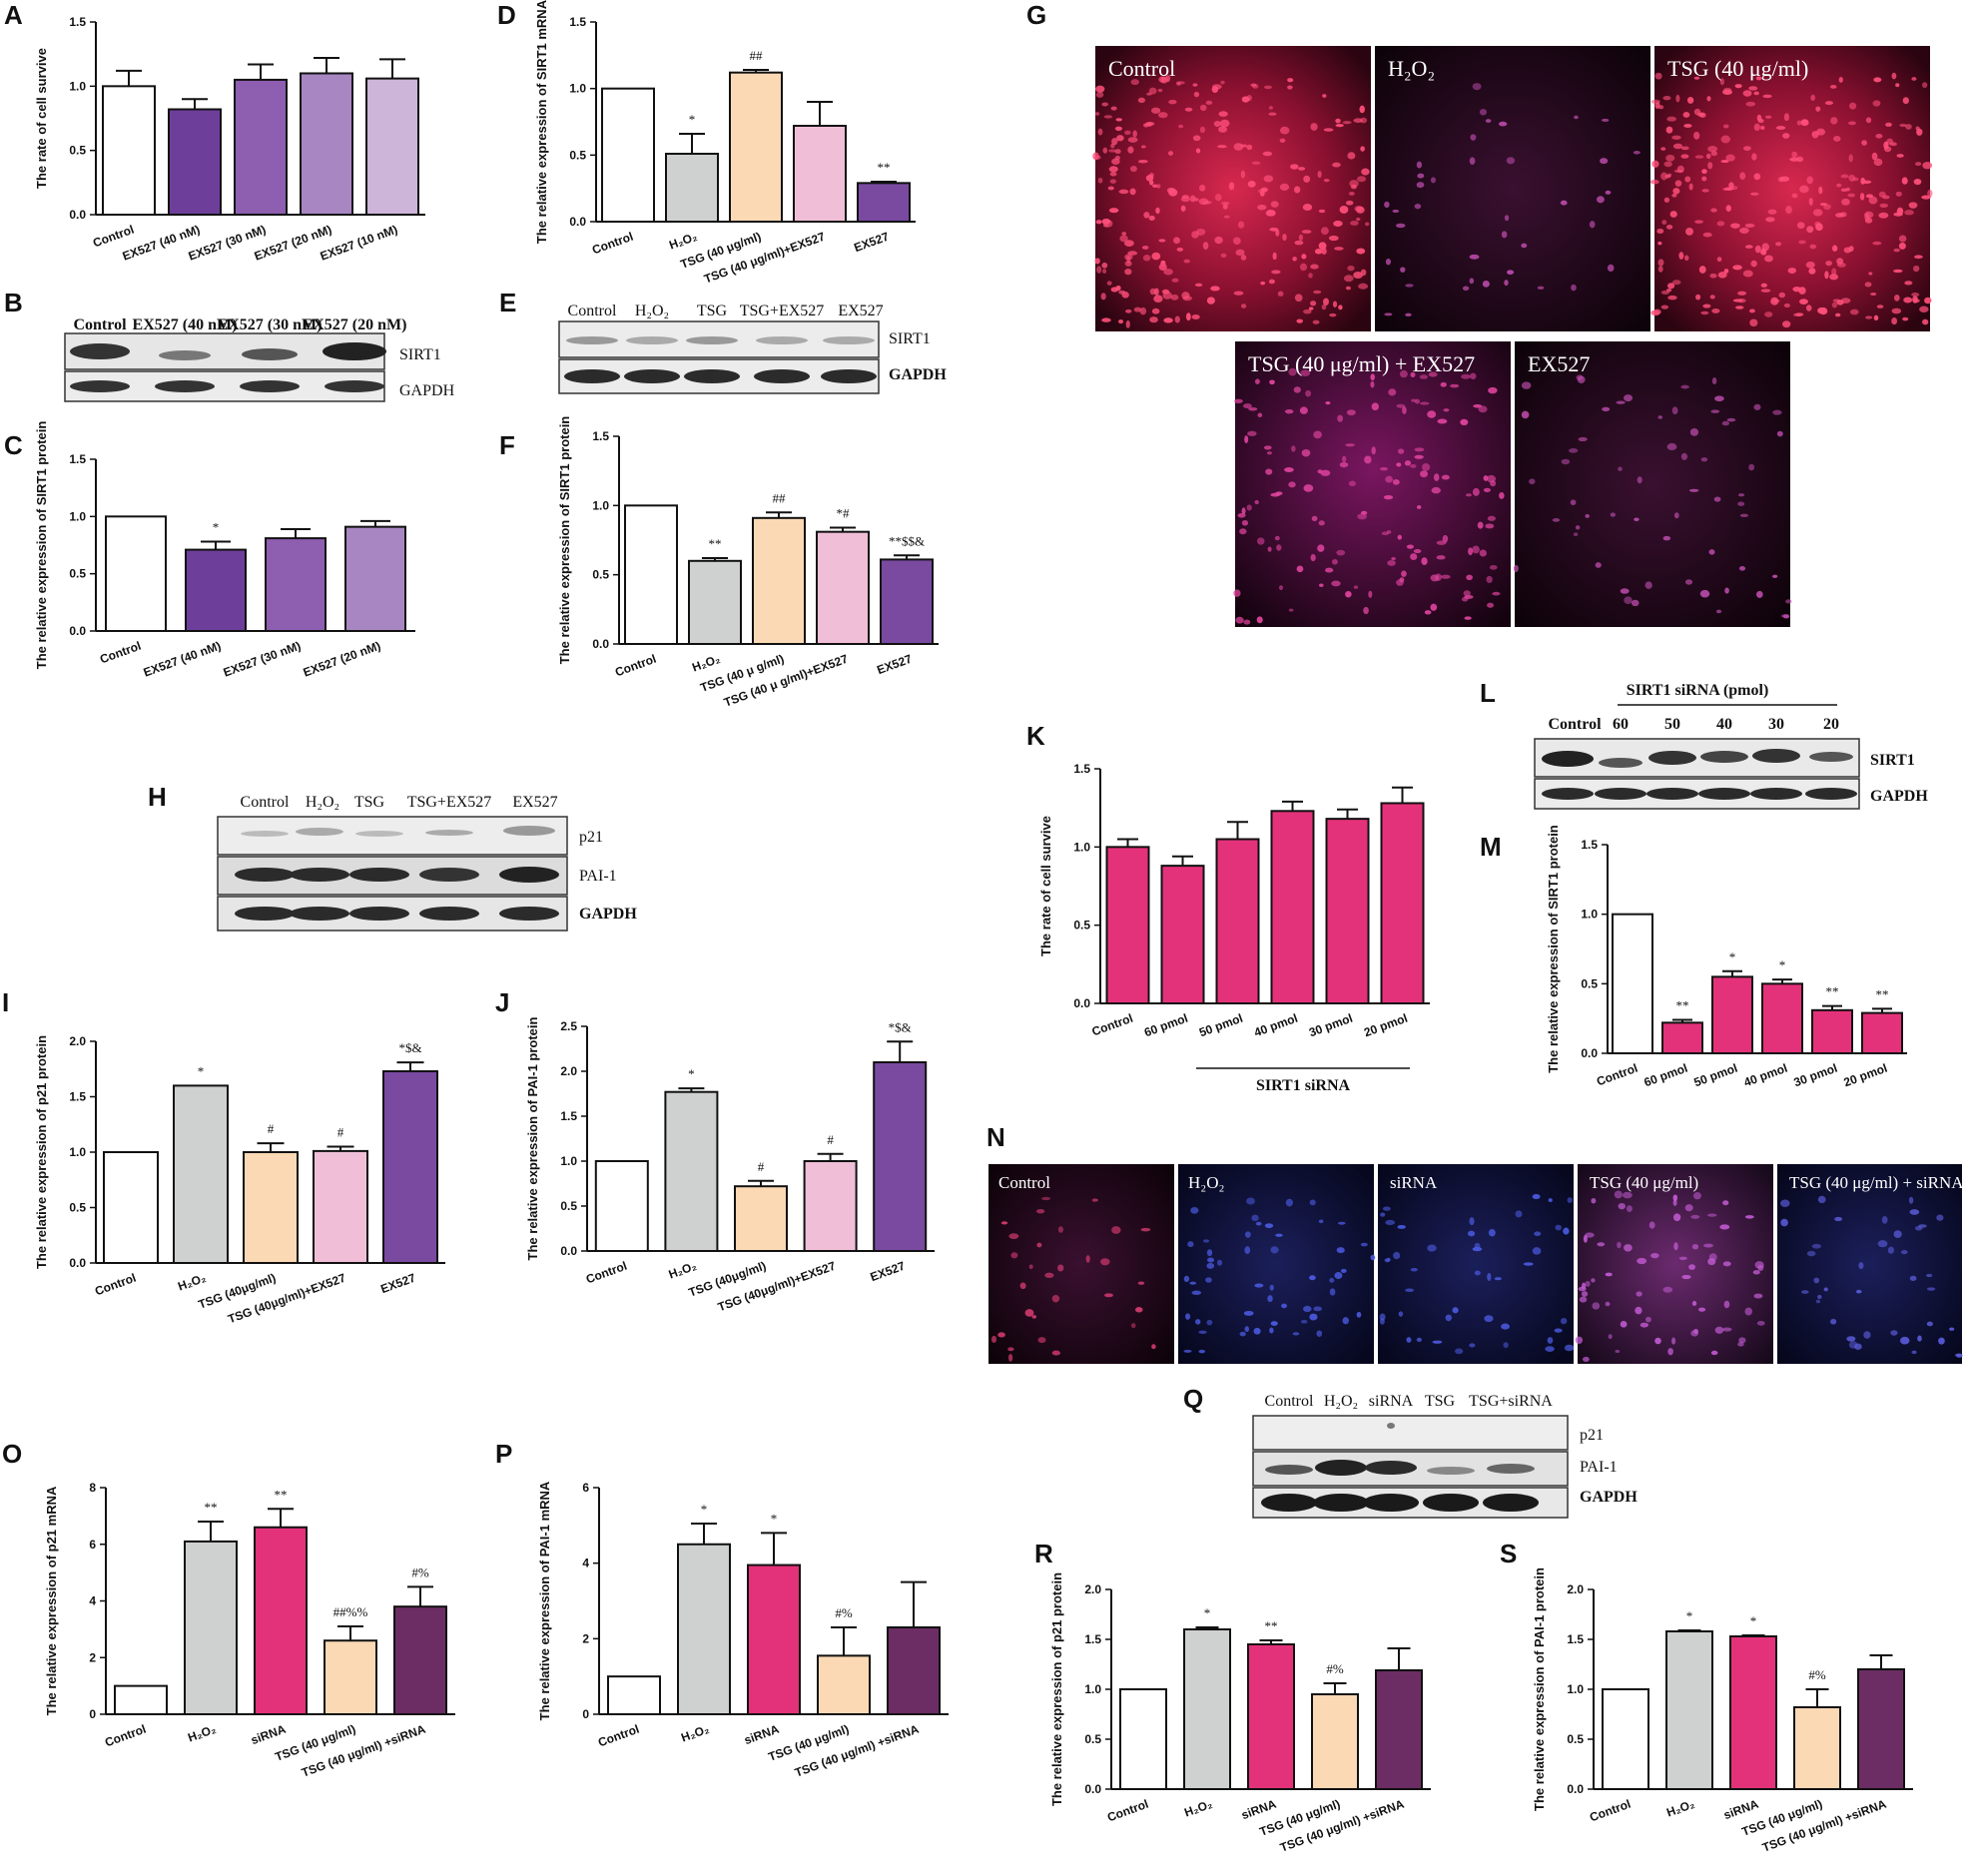 Image resolution: width=1966 pixels, height=1876 pixels. Describe the element at coordinates (1512, 348) in the screenshot. I see `cell-dots-g` at that location.